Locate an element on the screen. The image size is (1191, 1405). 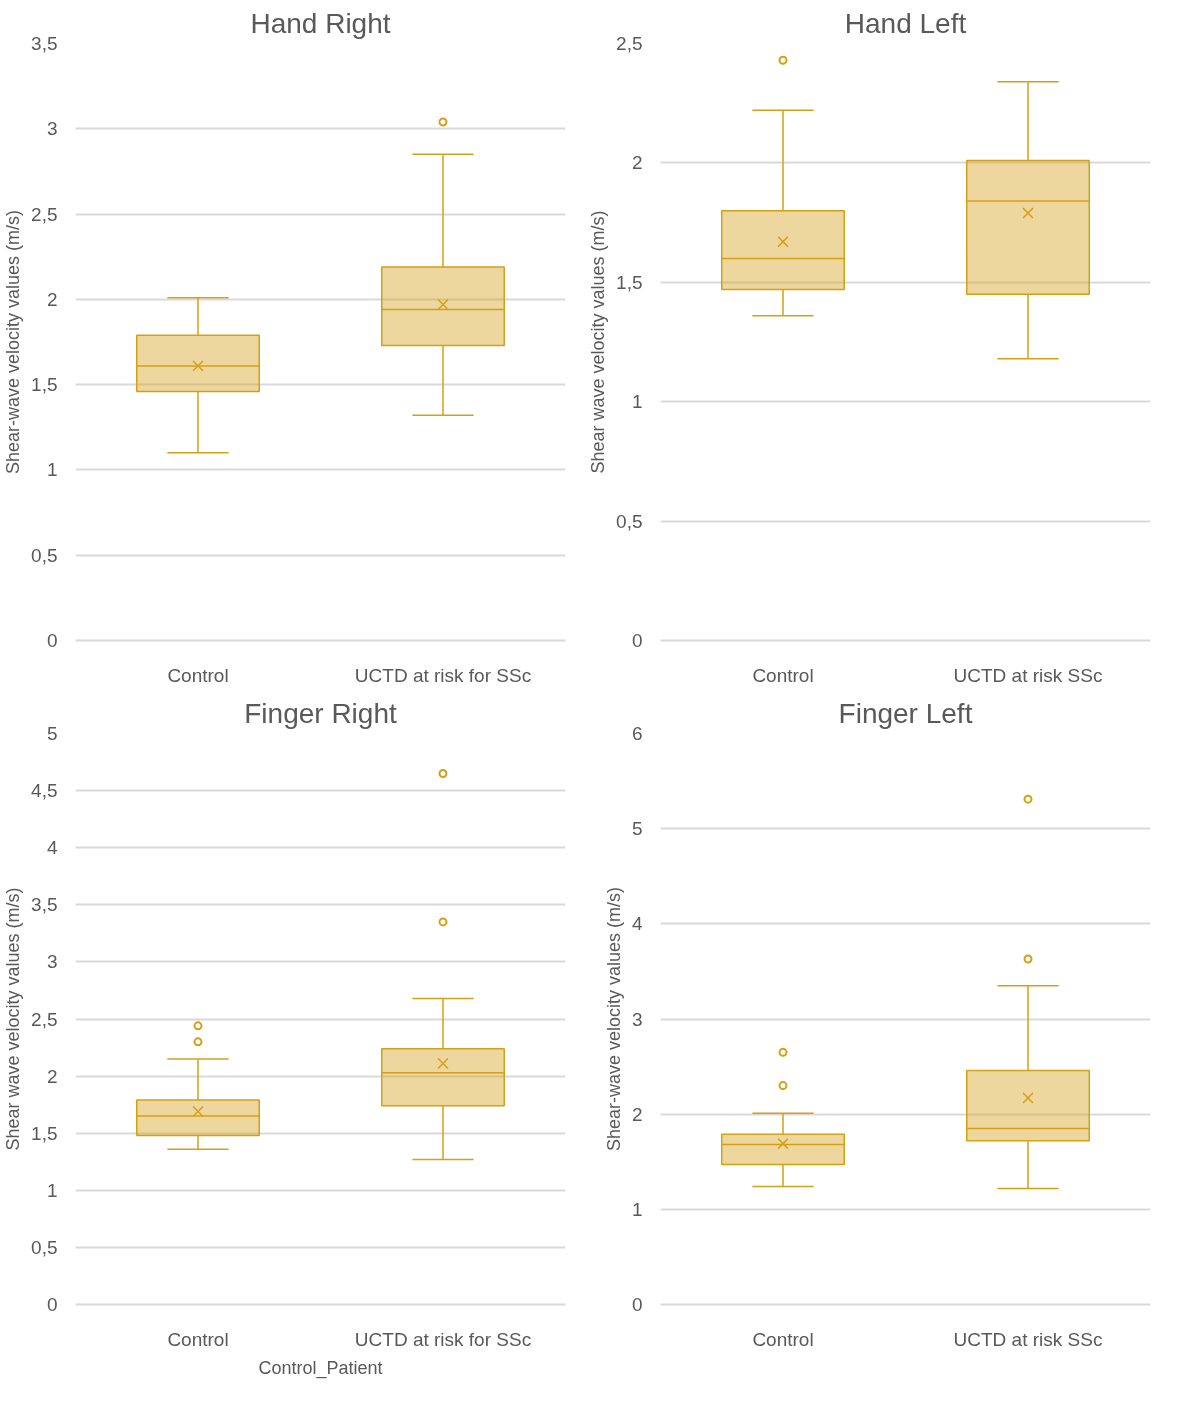
y-tick-label: 4,5 is located at coordinates (44, 791).